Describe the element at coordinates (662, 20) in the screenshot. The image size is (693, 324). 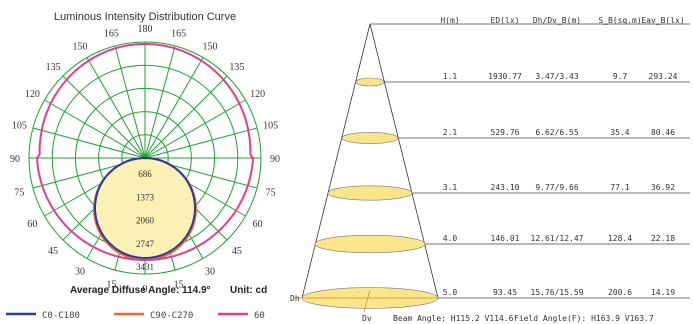
I see `cone-header-4: Eav_B(lx)` at that location.